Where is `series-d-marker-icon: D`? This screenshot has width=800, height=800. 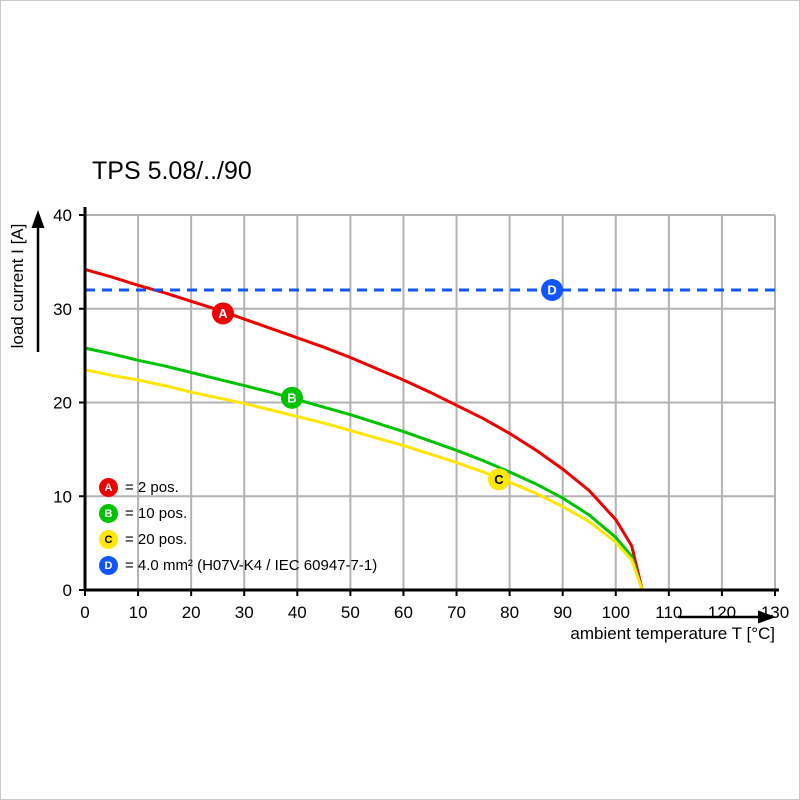 series-d-marker-icon: D is located at coordinates (108, 565).